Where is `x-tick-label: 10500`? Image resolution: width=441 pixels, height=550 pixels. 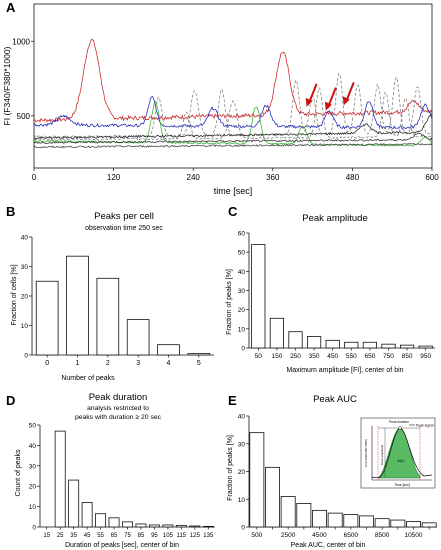 x-tick-label: 10500 is located at coordinates (413, 535).